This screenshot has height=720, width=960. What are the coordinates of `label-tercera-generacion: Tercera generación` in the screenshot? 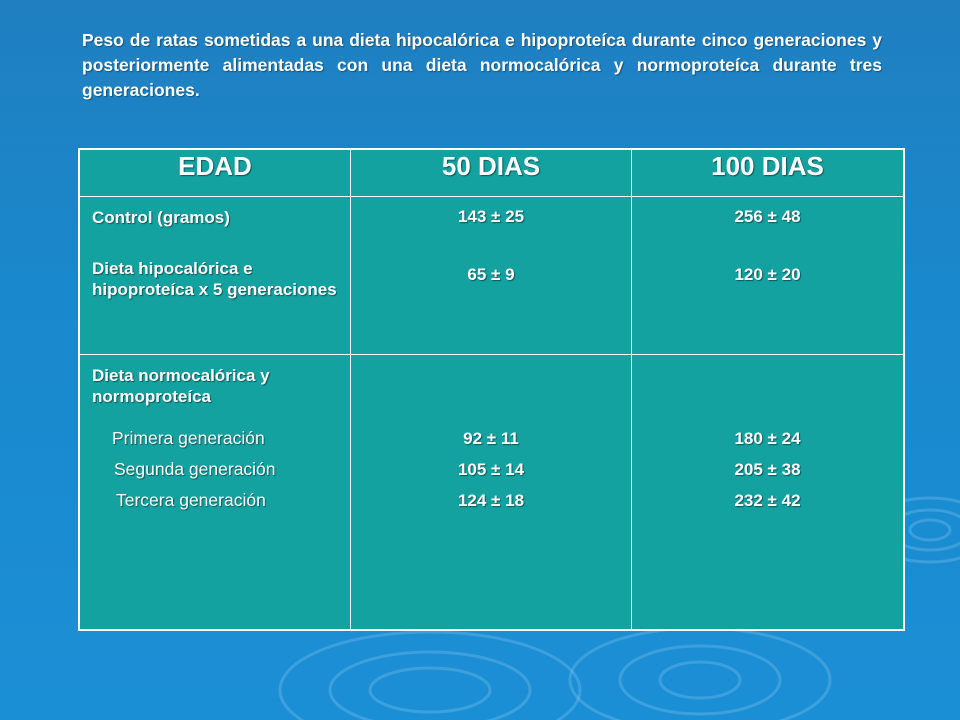 It's located at (191, 500).